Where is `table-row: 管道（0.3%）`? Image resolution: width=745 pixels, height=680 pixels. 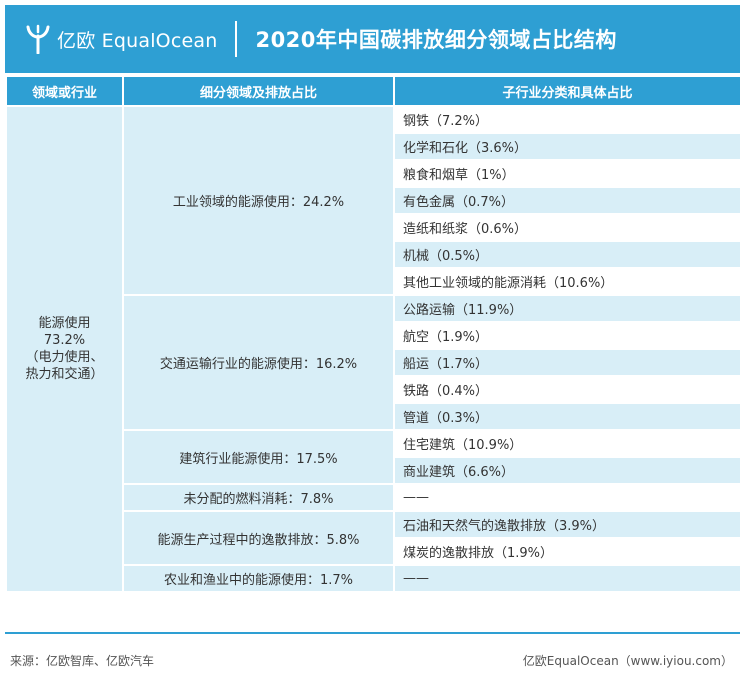
table-row: 管道（0.3%） is located at coordinates (374, 416).